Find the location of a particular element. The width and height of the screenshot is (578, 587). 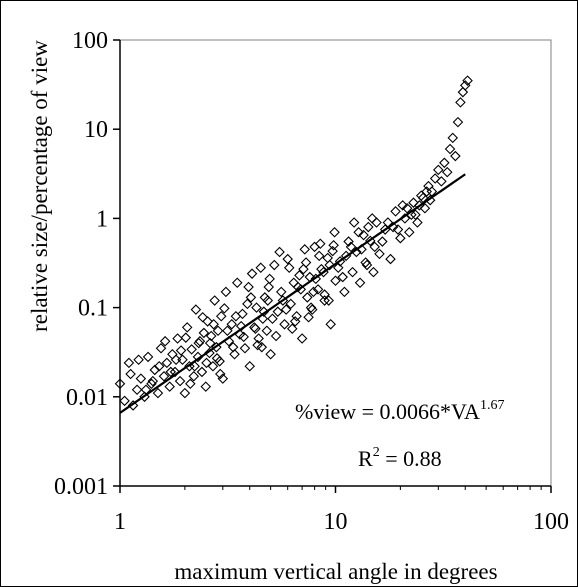

r-squared-symbol: R is located at coordinates (365, 458).